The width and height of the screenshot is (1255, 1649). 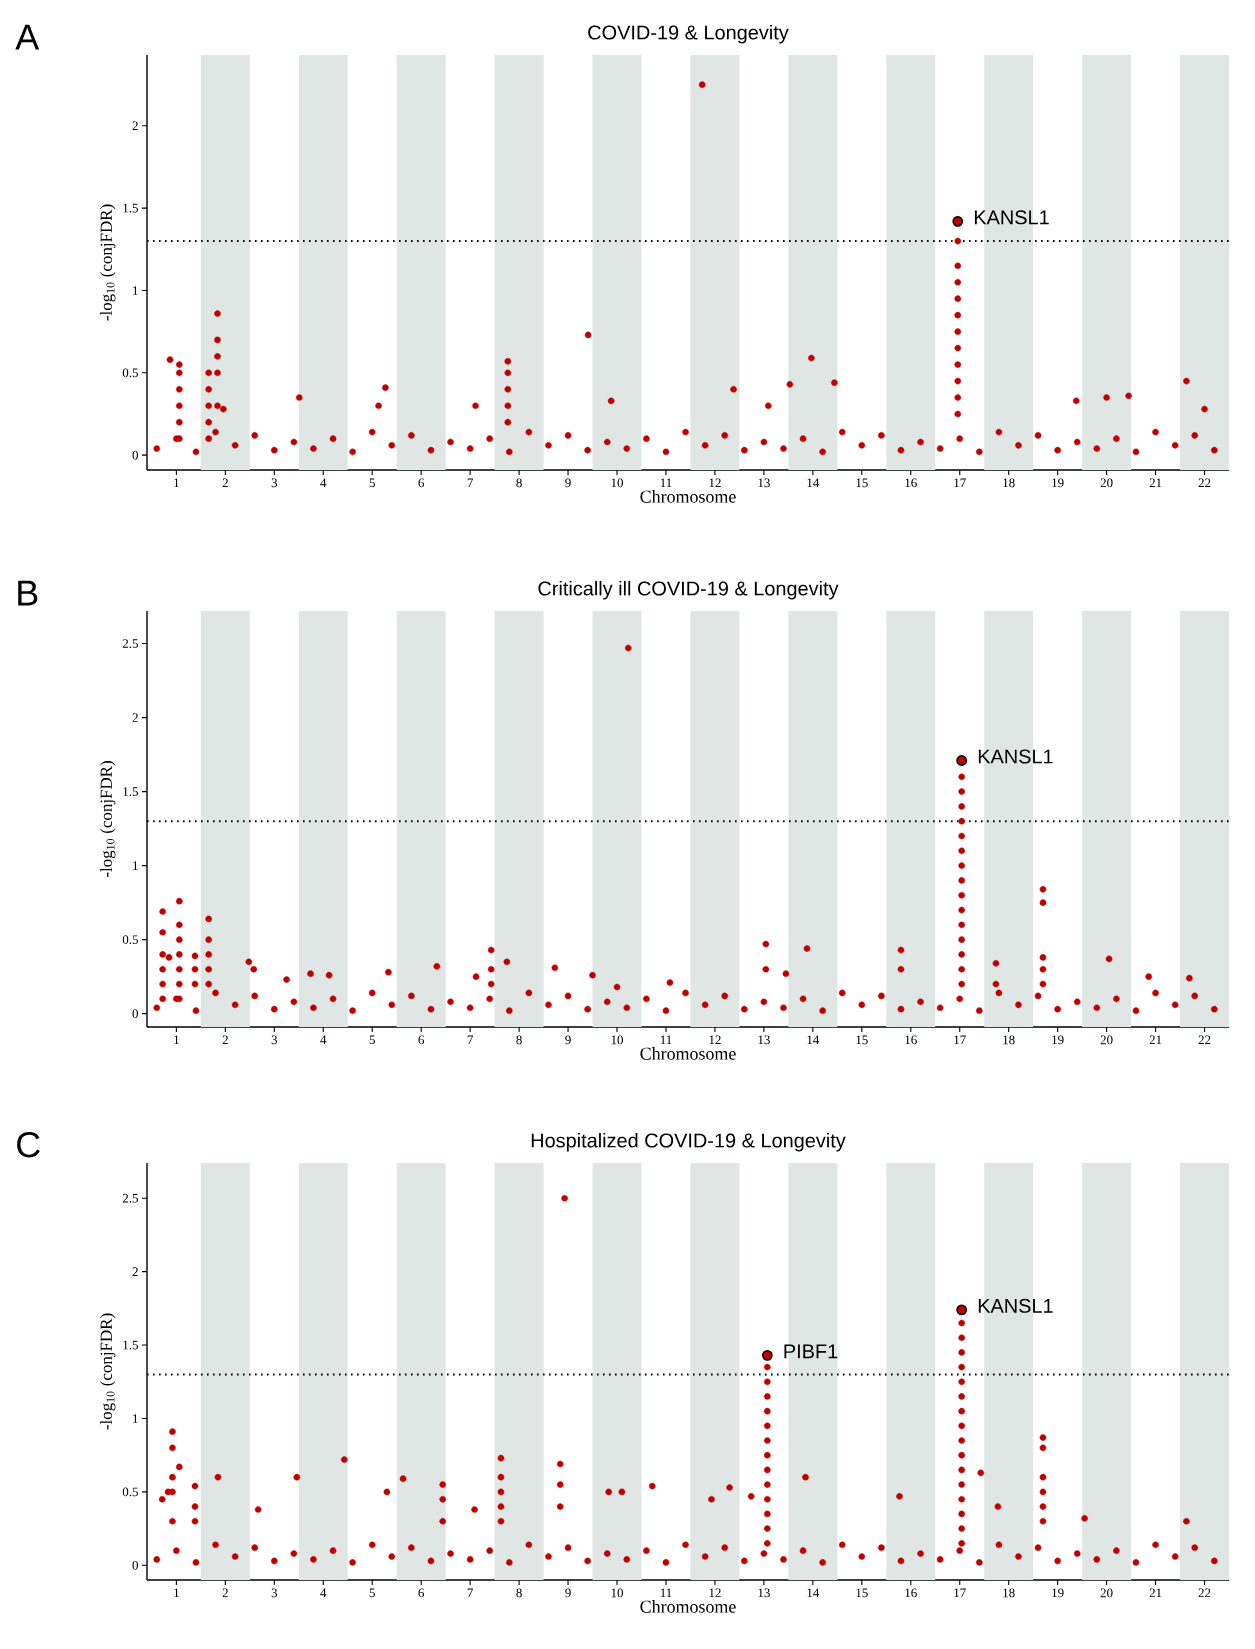 What do you see at coordinates (688, 1142) in the screenshot?
I see `chart-title: Hospitalized COVID-19 & Longevity` at bounding box center [688, 1142].